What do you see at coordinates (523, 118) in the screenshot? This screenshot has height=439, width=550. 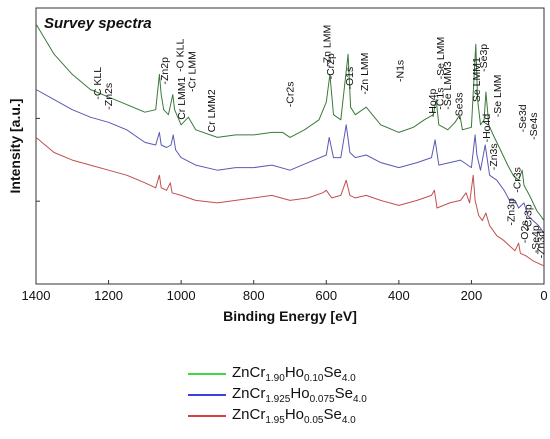 I see `peak-label: -Se3d` at bounding box center [523, 118].